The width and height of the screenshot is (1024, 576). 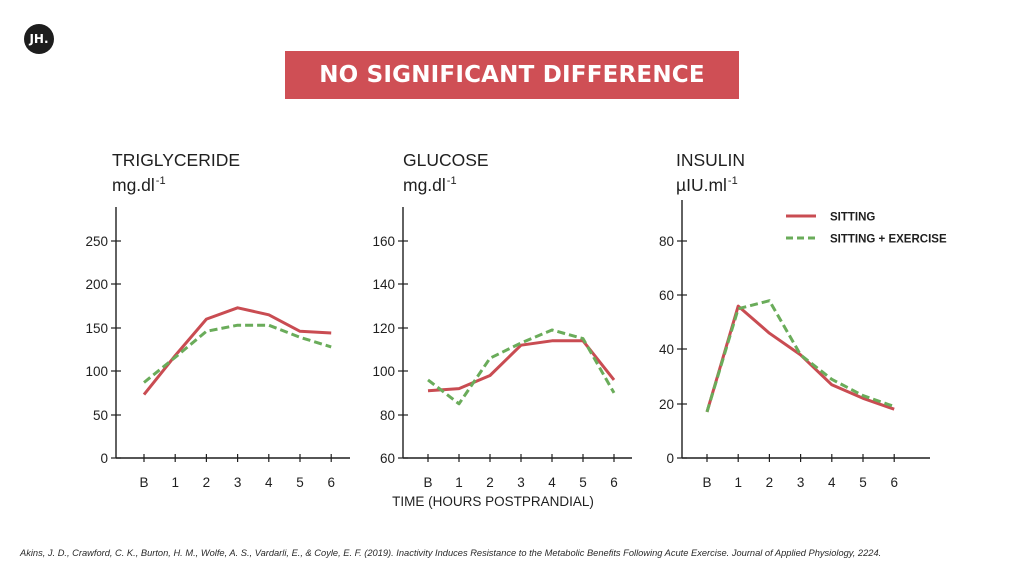 What do you see at coordinates (552, 482) in the screenshot?
I see `glucose-x-tick-label: 4` at bounding box center [552, 482].